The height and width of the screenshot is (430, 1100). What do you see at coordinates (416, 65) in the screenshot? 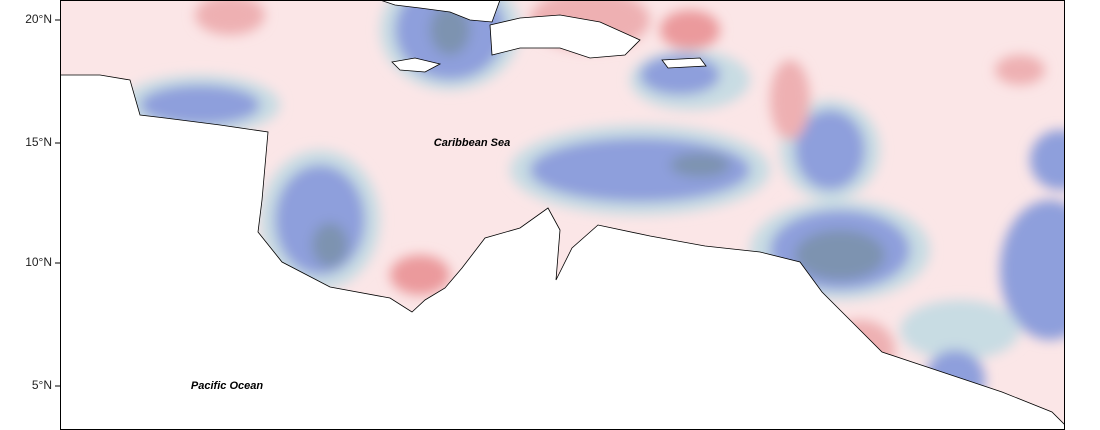
I see `jamaica` at bounding box center [416, 65].